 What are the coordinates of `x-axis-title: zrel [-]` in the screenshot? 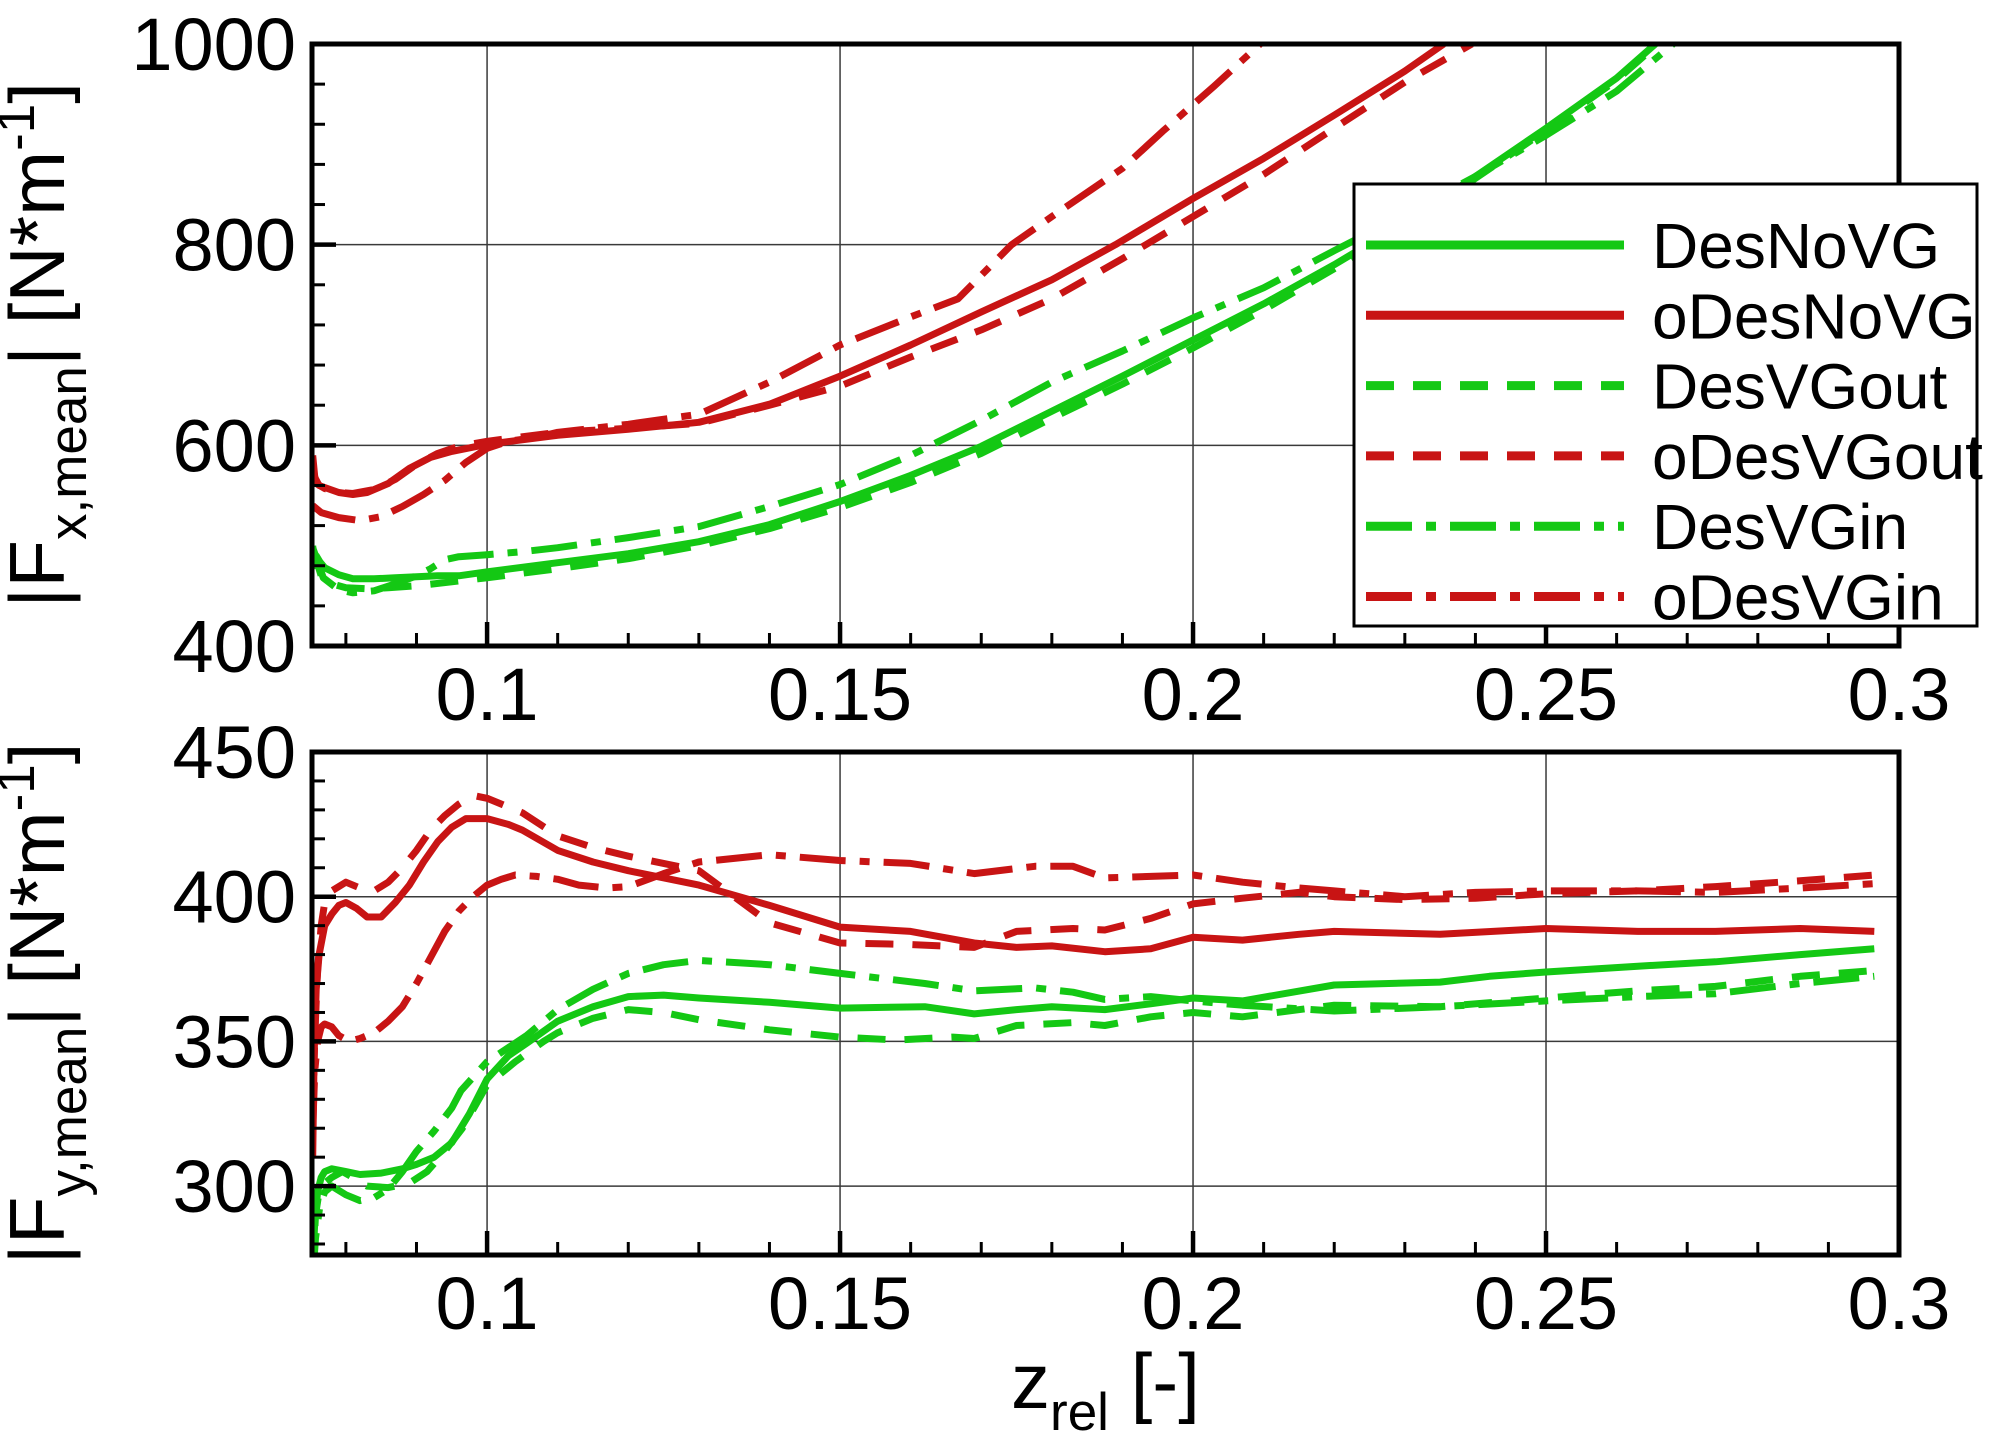 It's located at (1105, 1385).